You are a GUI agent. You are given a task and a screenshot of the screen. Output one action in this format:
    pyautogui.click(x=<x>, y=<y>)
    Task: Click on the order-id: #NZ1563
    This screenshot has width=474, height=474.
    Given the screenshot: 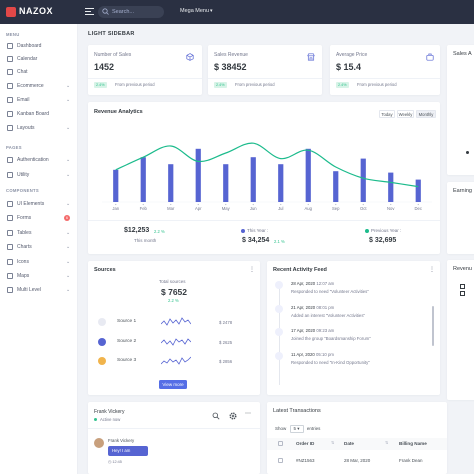 What is the action you would take?
    pyautogui.click(x=305, y=460)
    